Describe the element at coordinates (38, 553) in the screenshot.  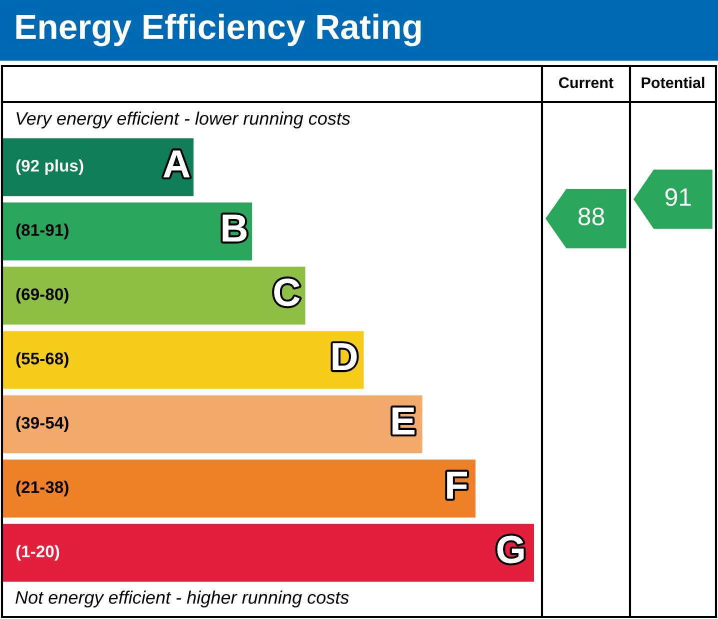
I see `y-tick-label: (1-20)` at that location.